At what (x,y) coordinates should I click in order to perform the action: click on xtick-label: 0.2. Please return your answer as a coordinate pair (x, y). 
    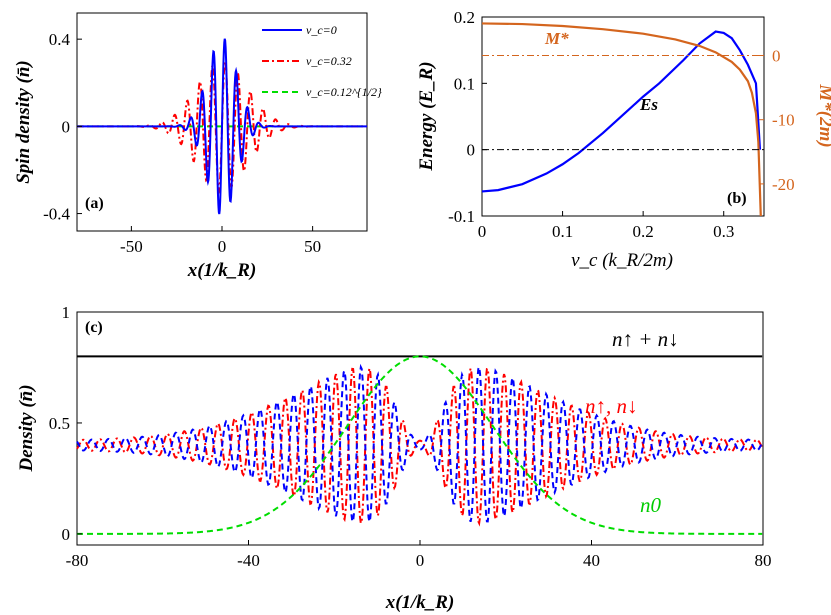
    Looking at the image, I should click on (643, 231).